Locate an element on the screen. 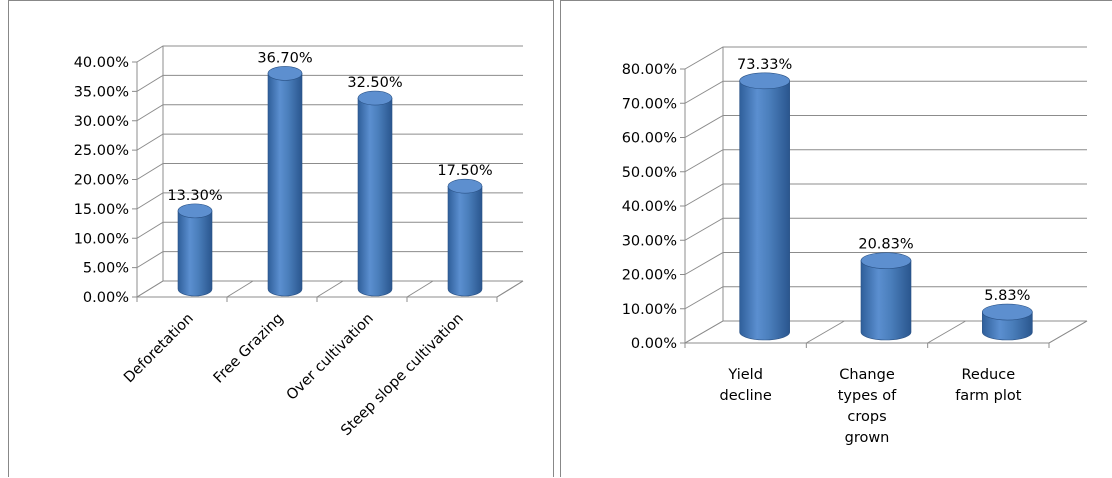 The width and height of the screenshot is (1112, 478). x-category-label: Reduce is located at coordinates (989, 375).